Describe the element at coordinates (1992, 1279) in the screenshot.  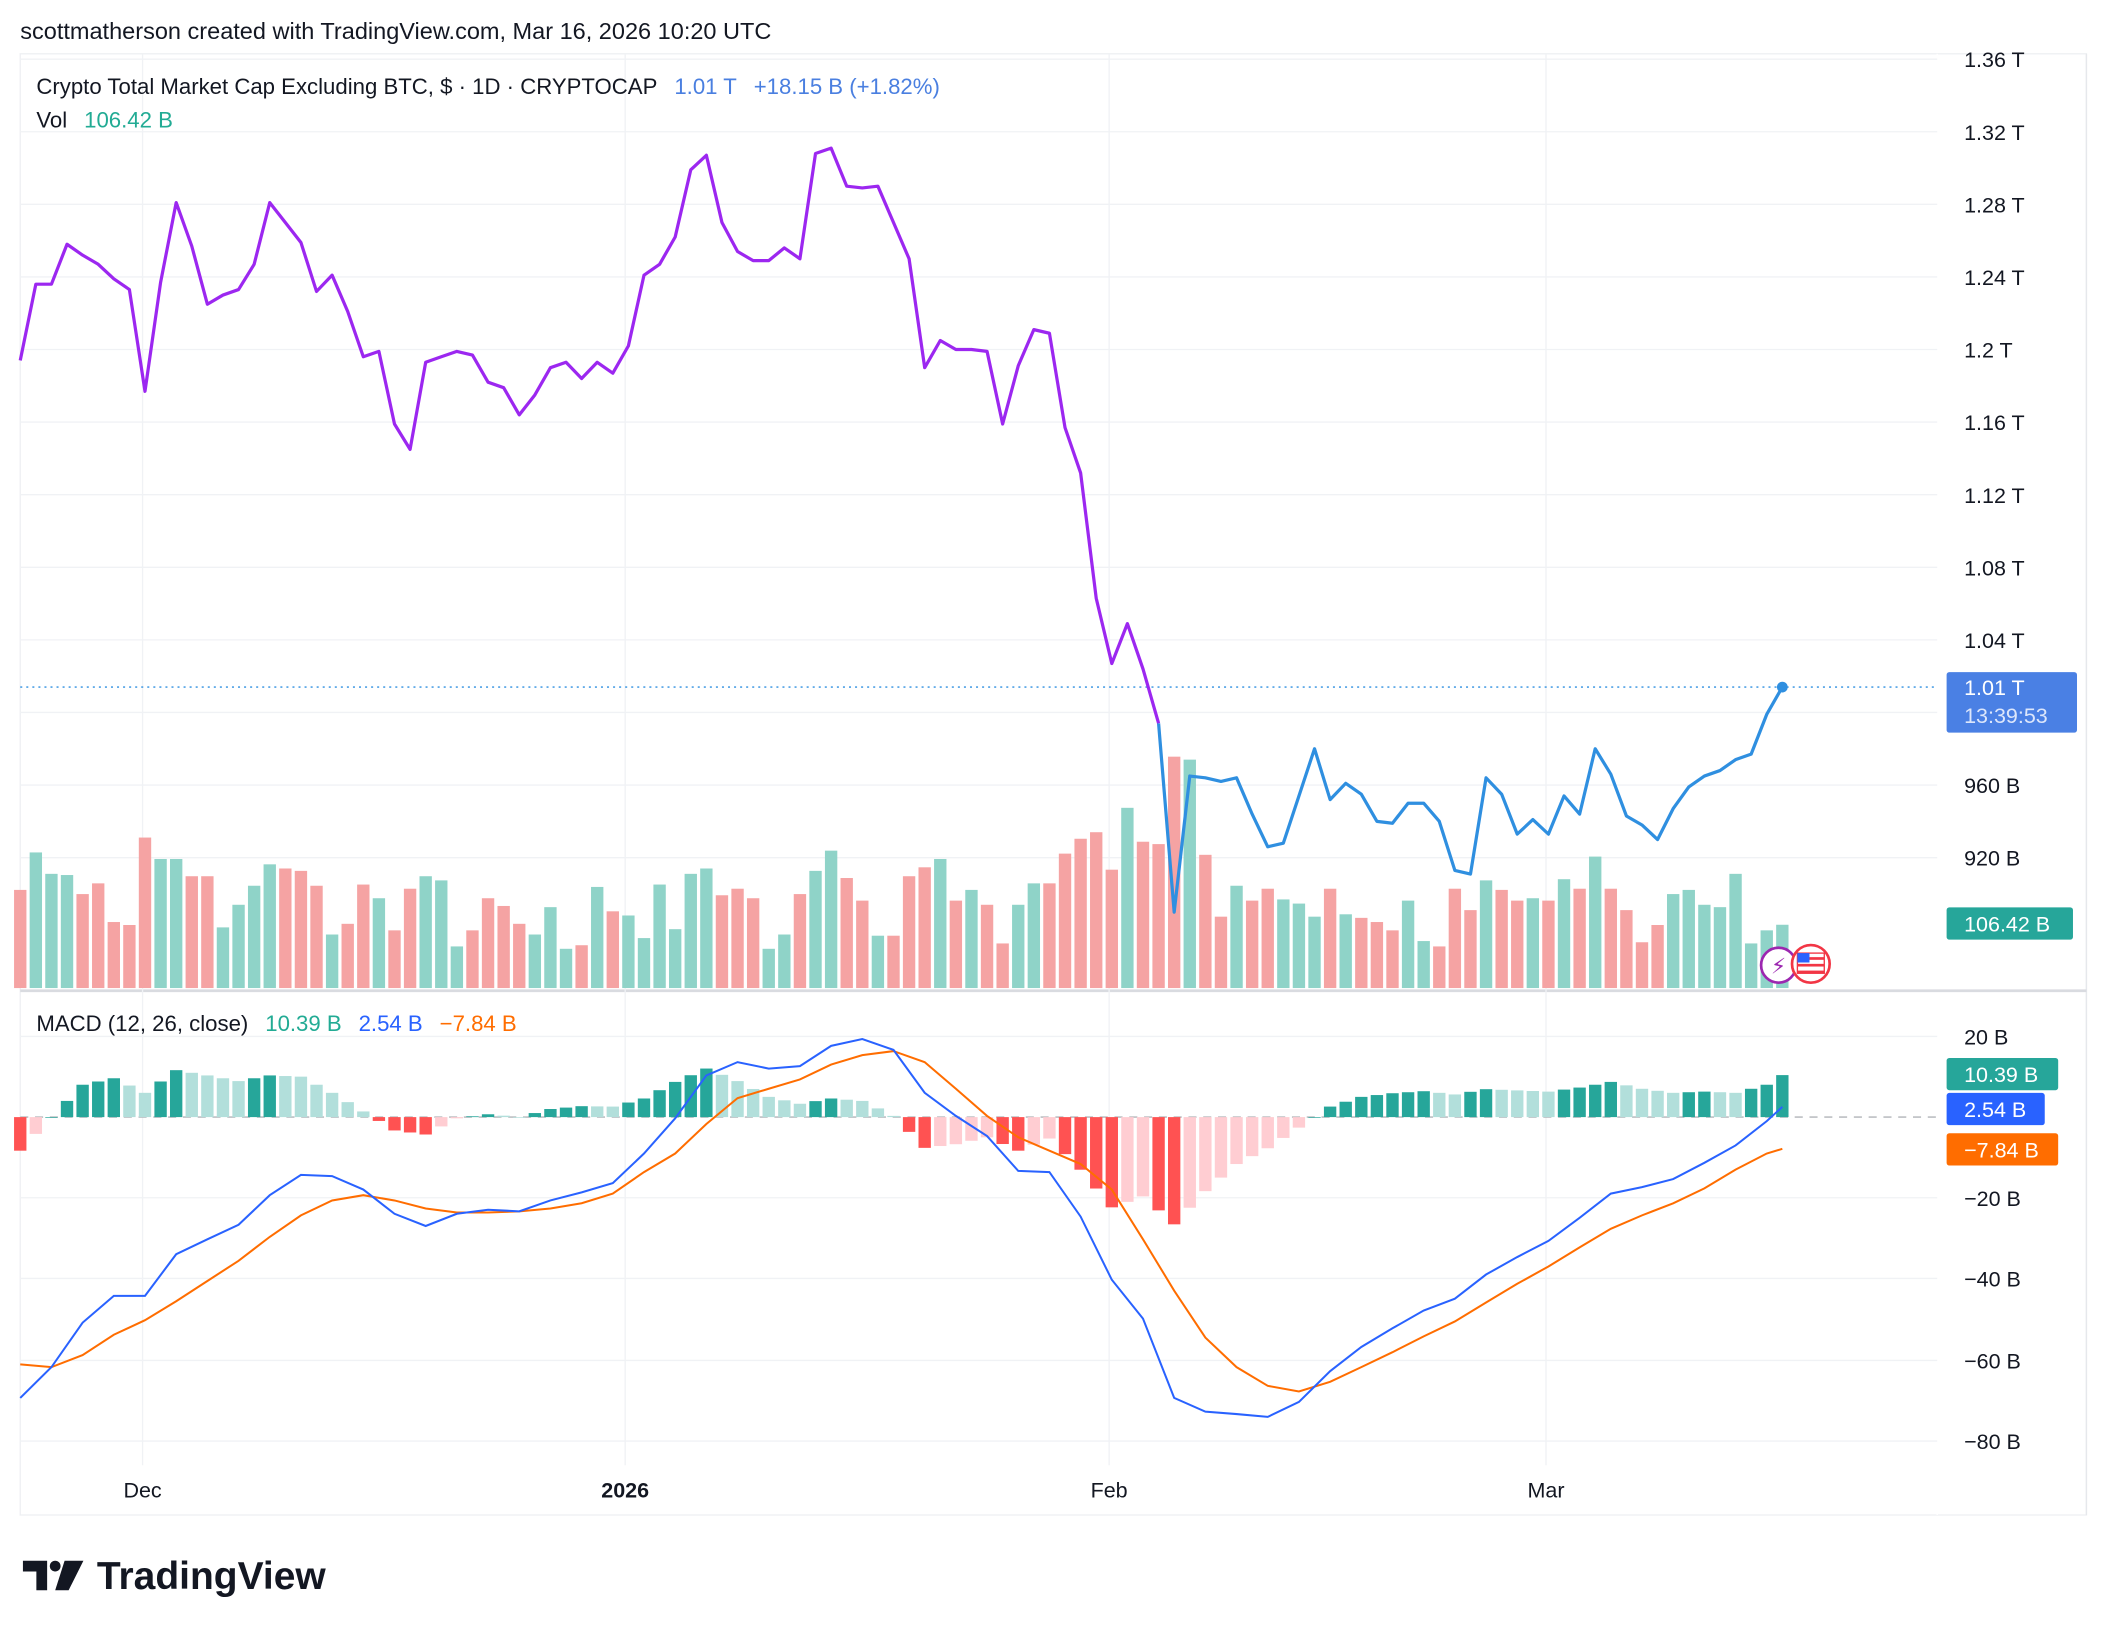
I see `macd-tick: −40 B` at that location.